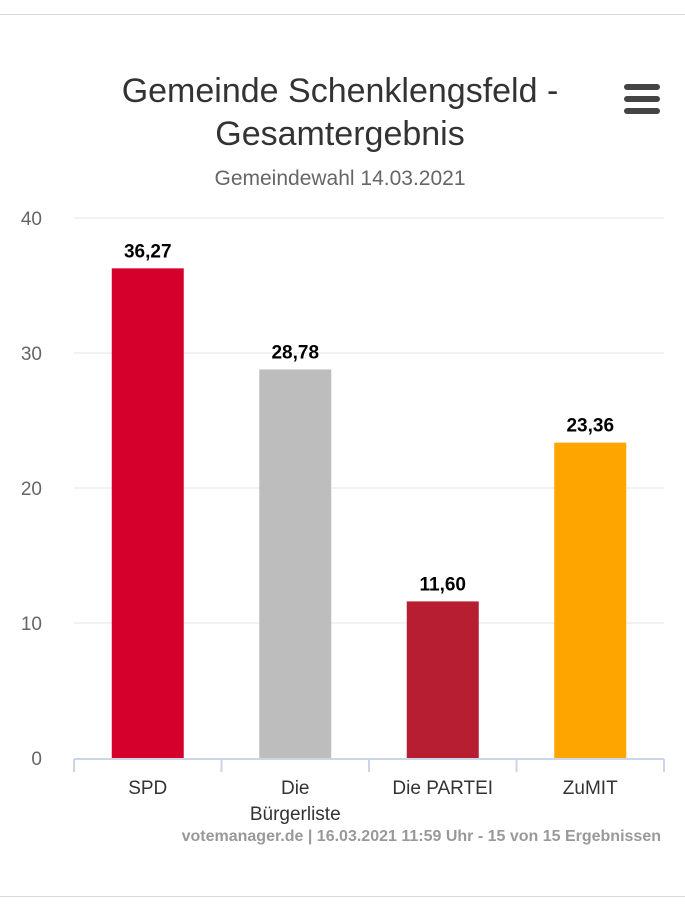 The height and width of the screenshot is (913, 685). I want to click on y-tick-label: 0, so click(36, 759).